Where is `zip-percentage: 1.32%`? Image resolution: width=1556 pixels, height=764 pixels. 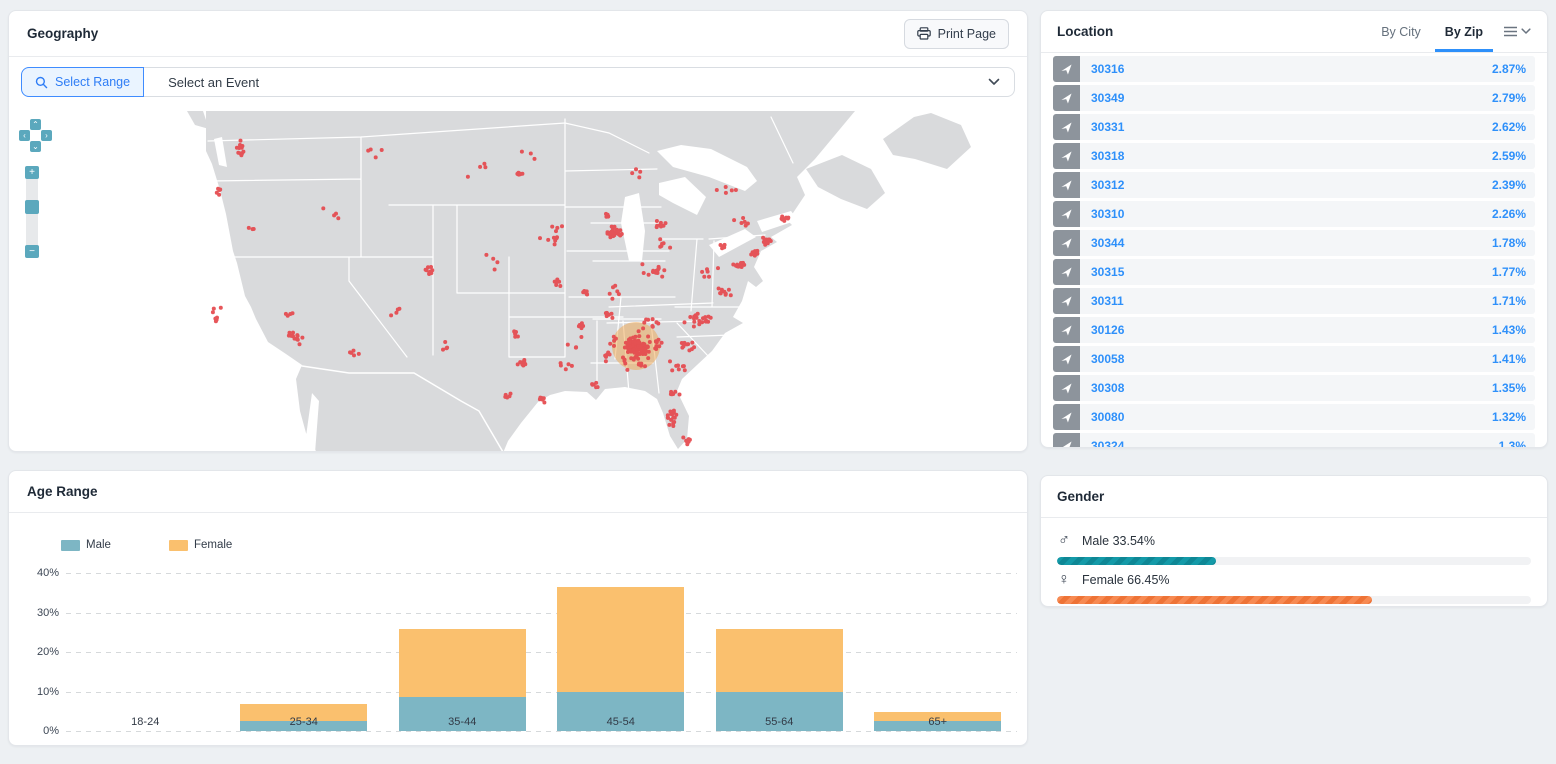 zip-percentage: 1.32% is located at coordinates (1508, 417).